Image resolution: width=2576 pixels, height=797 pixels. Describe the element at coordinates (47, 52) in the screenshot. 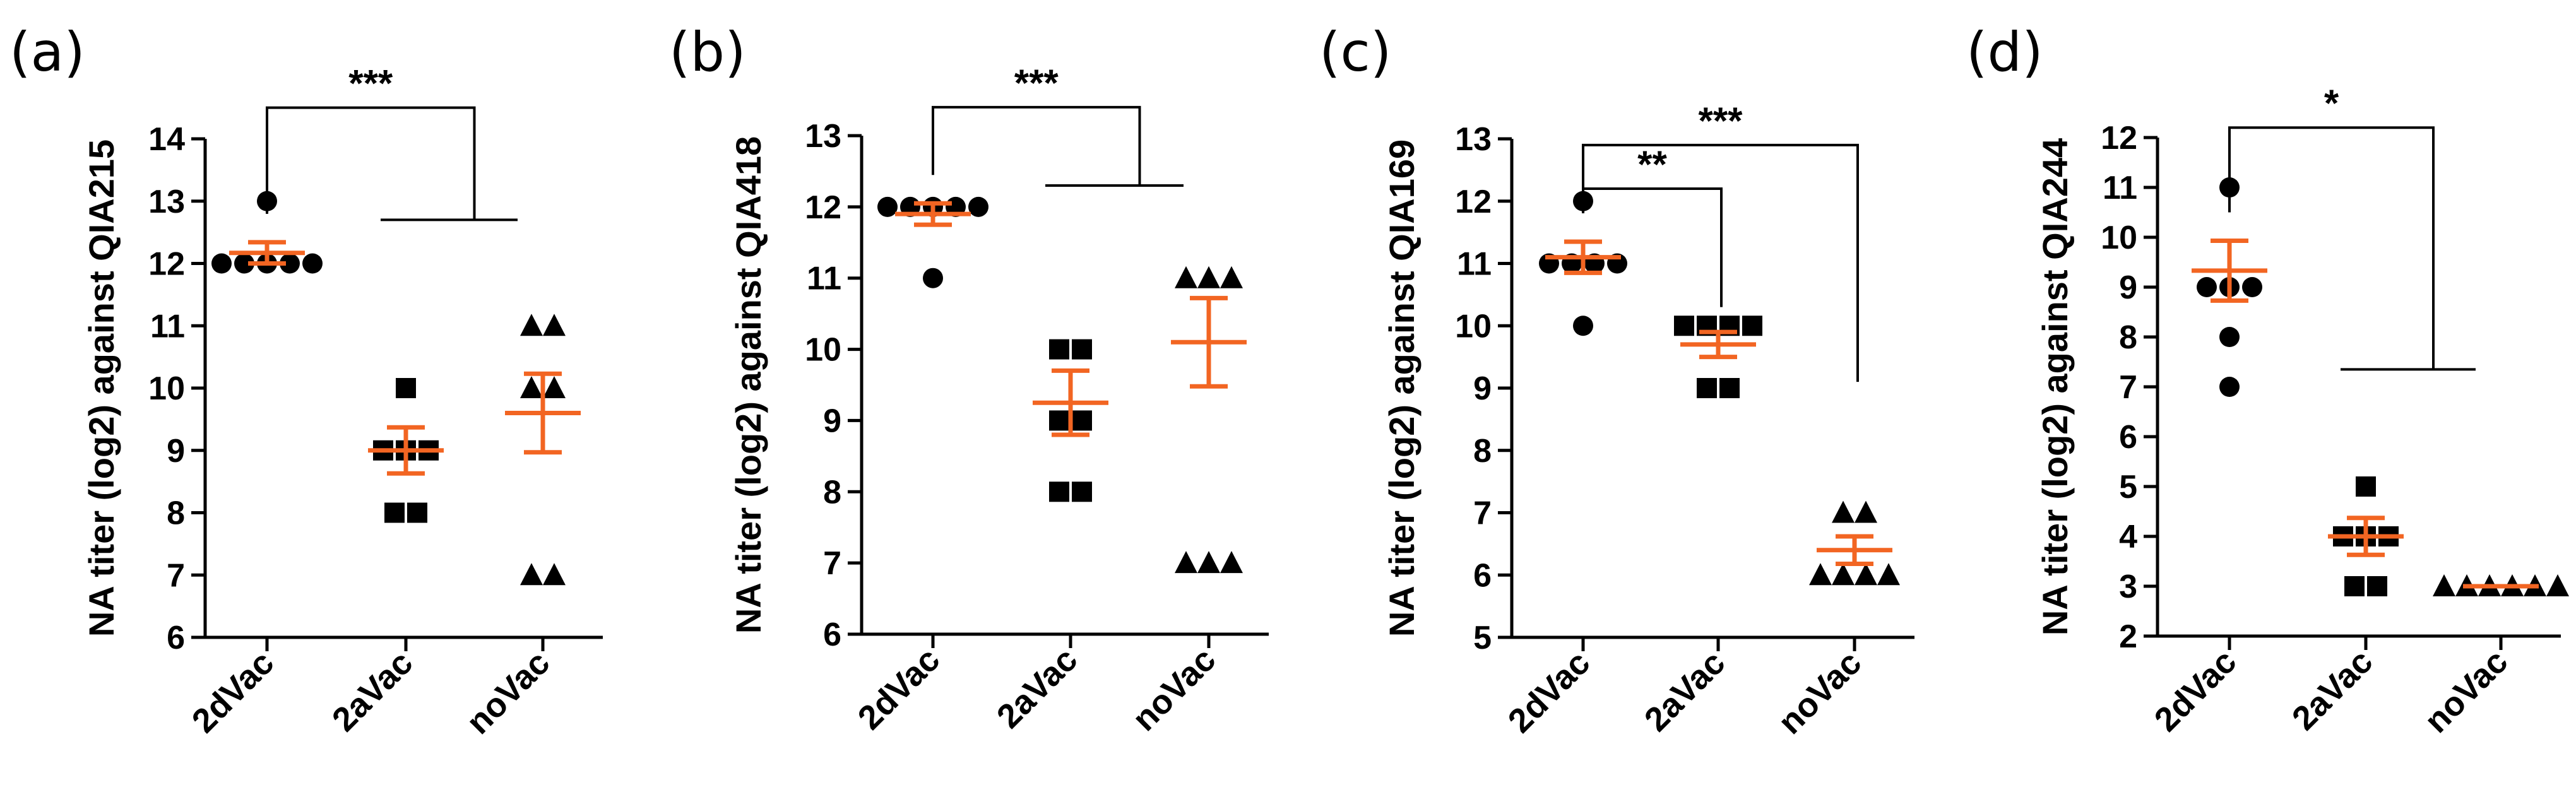

I see `panel-letter: (a)` at that location.